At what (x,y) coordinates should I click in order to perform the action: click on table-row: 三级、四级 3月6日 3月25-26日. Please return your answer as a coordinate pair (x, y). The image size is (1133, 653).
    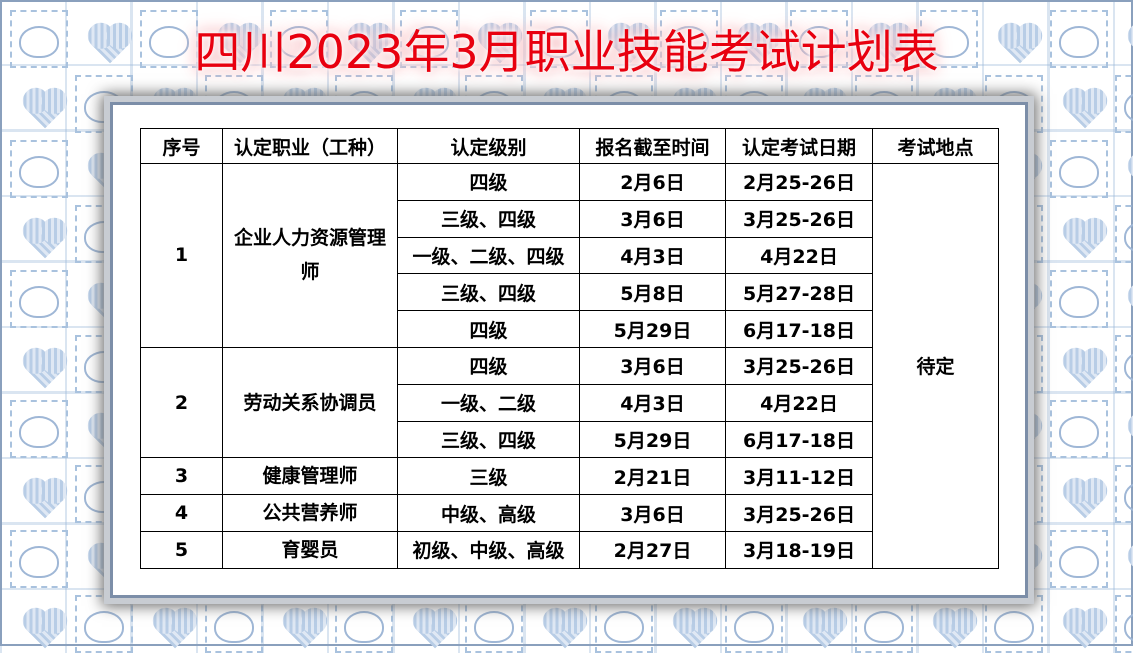
    Looking at the image, I should click on (570, 218).